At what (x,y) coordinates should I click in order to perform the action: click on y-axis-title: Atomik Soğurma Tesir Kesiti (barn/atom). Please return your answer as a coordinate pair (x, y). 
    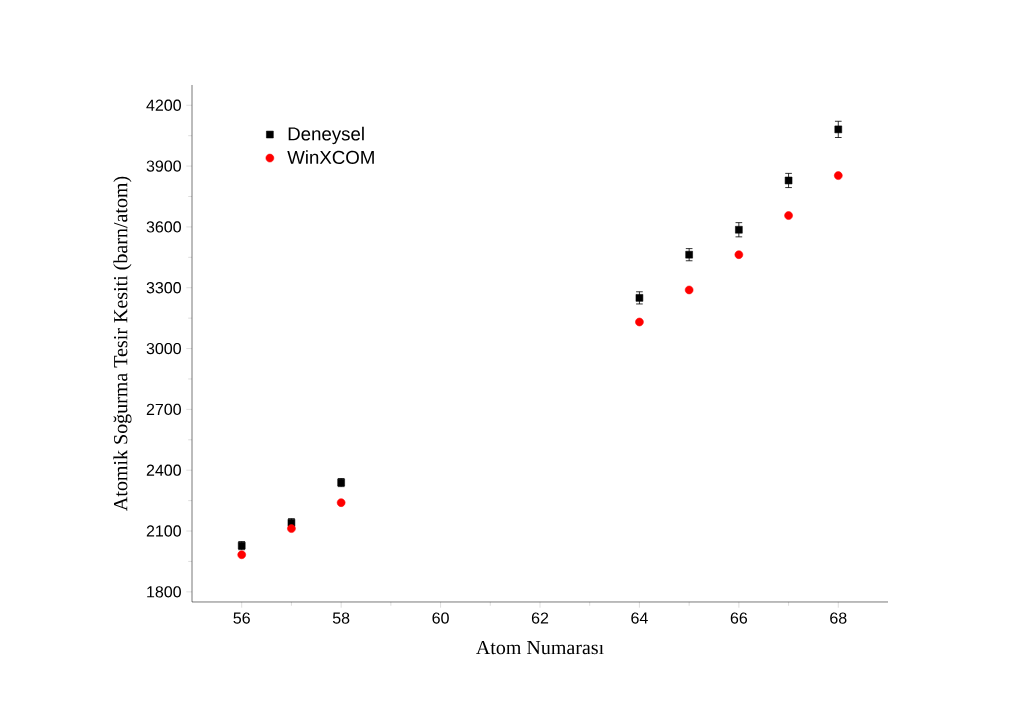
    Looking at the image, I should click on (122, 343).